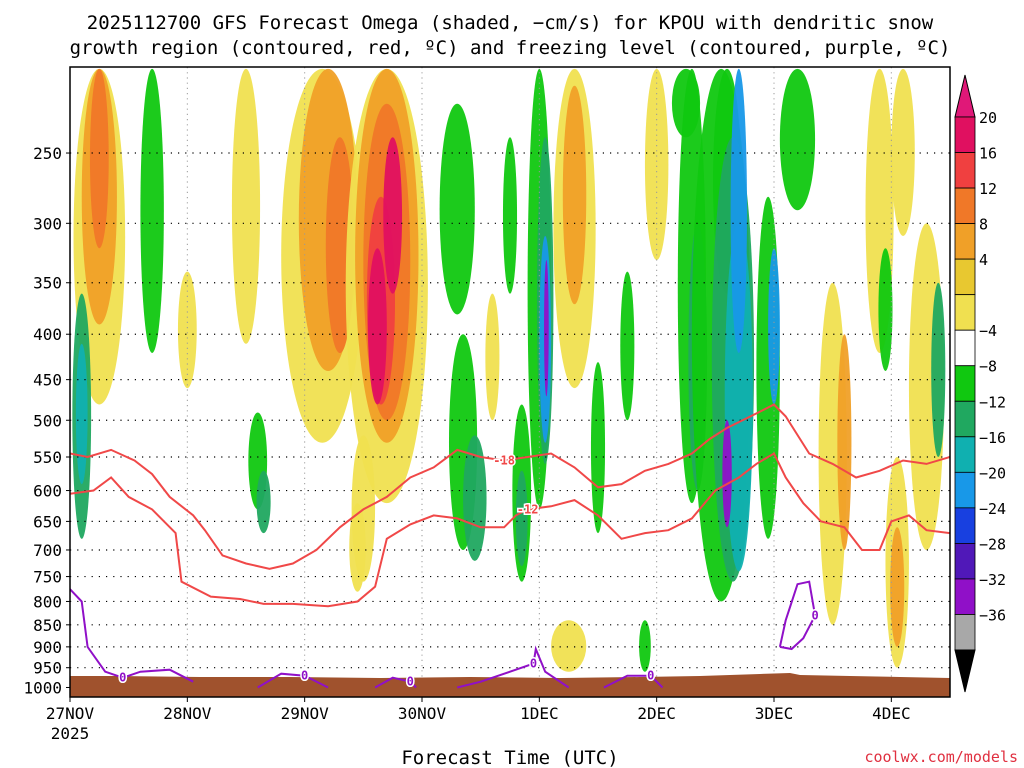 Image resolution: width=1024 pixels, height=768 pixels. What do you see at coordinates (47, 625) in the screenshot?
I see `y-tick-label-850: 850` at bounding box center [47, 625].